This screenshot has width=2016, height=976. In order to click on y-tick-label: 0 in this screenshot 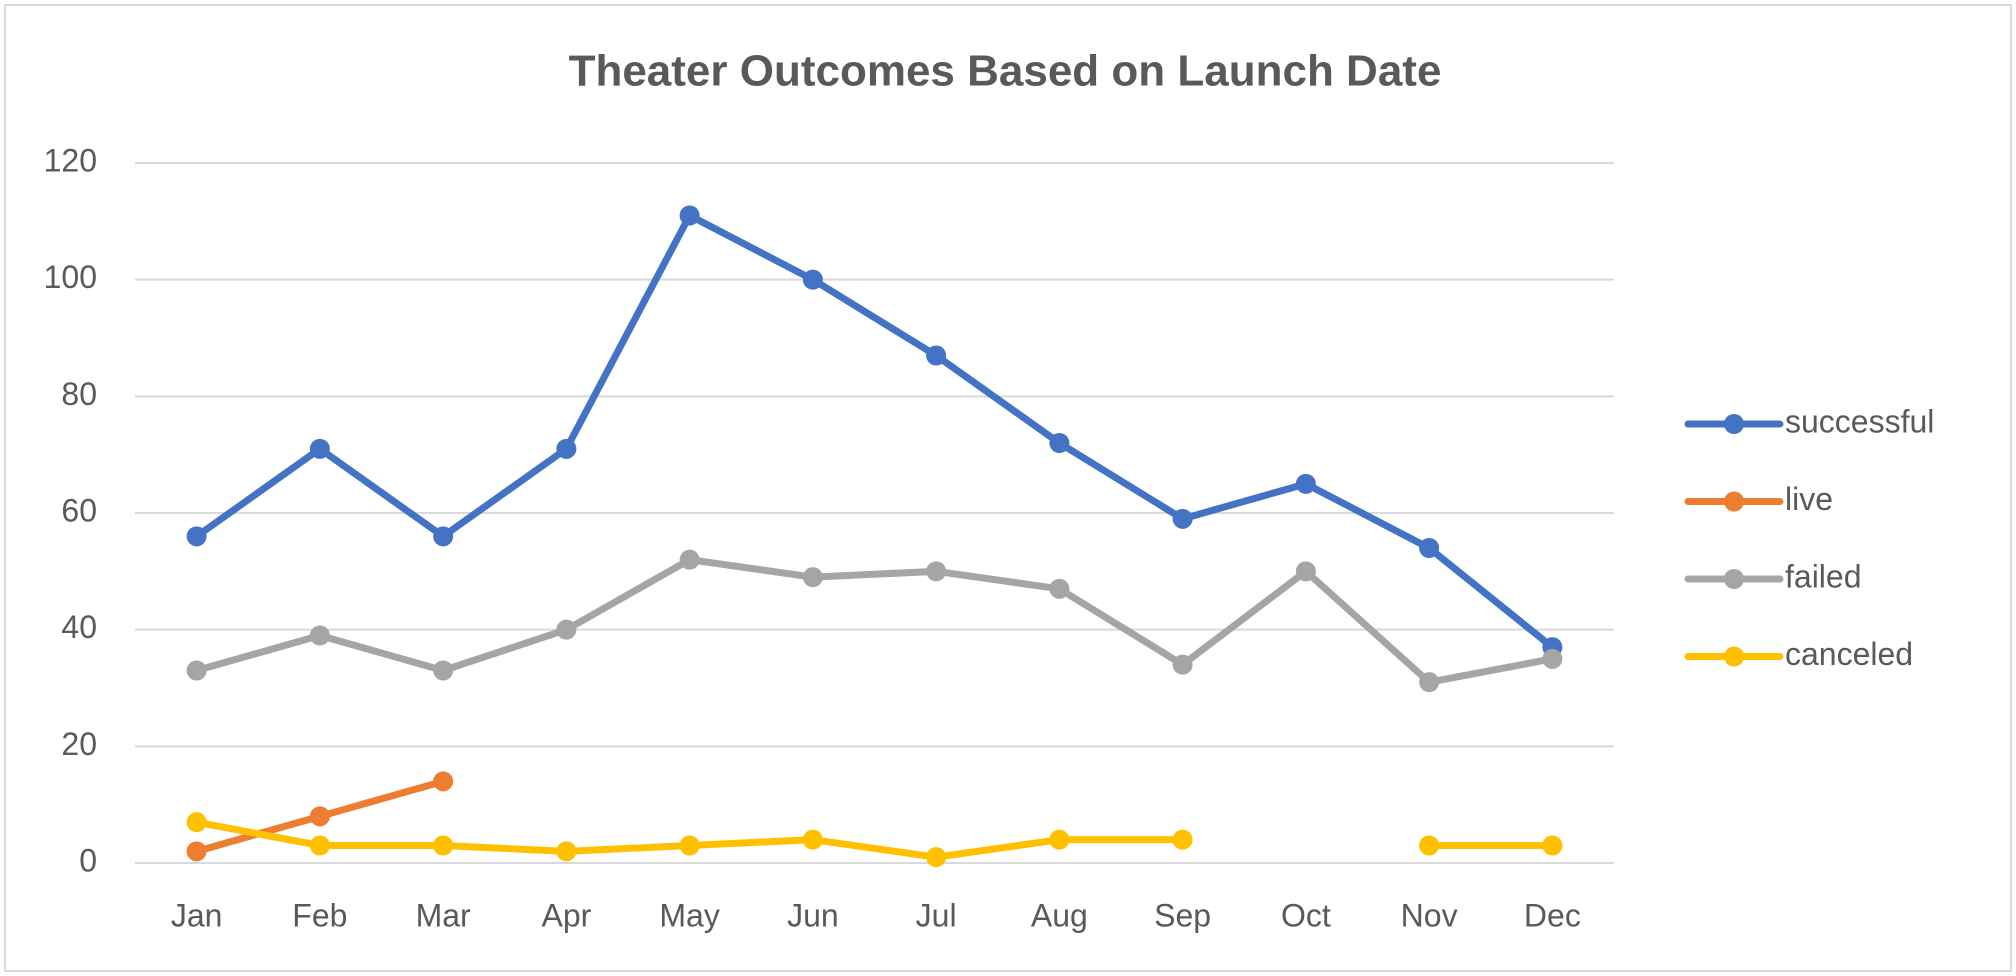, I will do `click(88, 860)`.